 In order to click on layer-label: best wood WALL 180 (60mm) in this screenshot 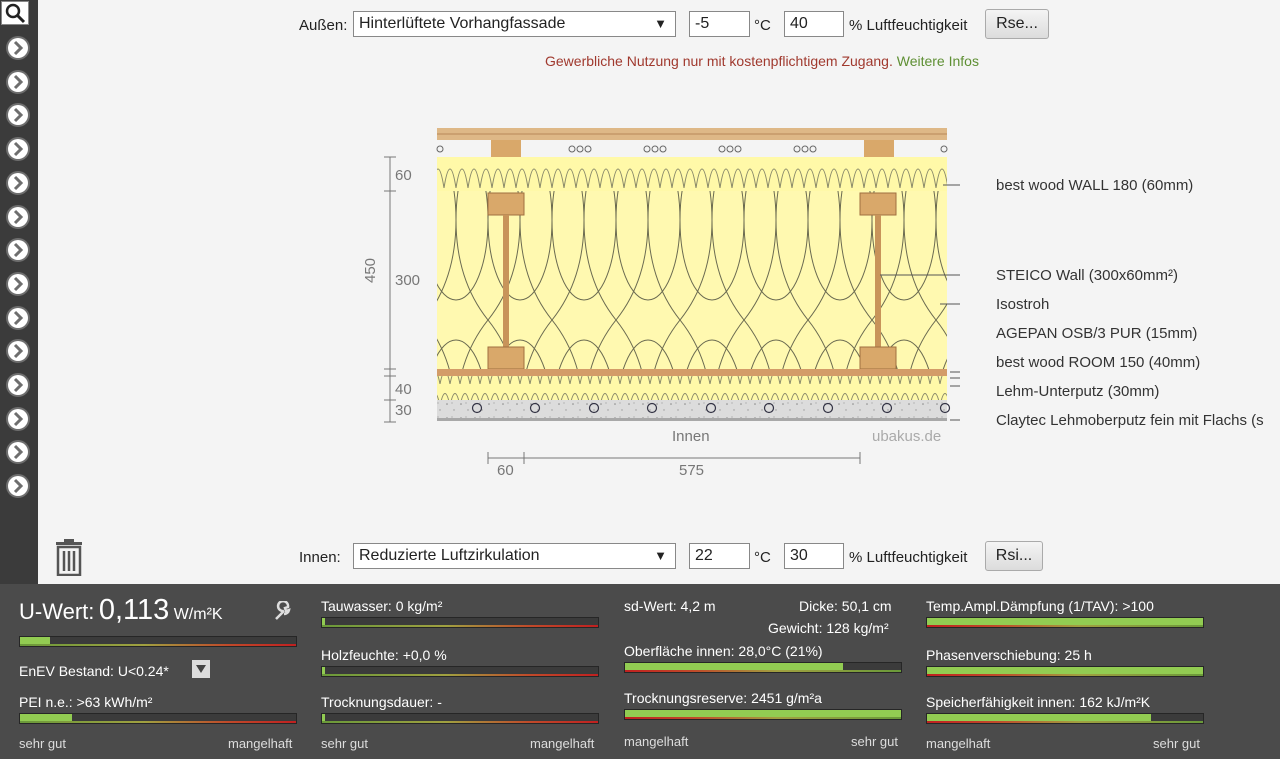, I will do `click(1095, 185)`.